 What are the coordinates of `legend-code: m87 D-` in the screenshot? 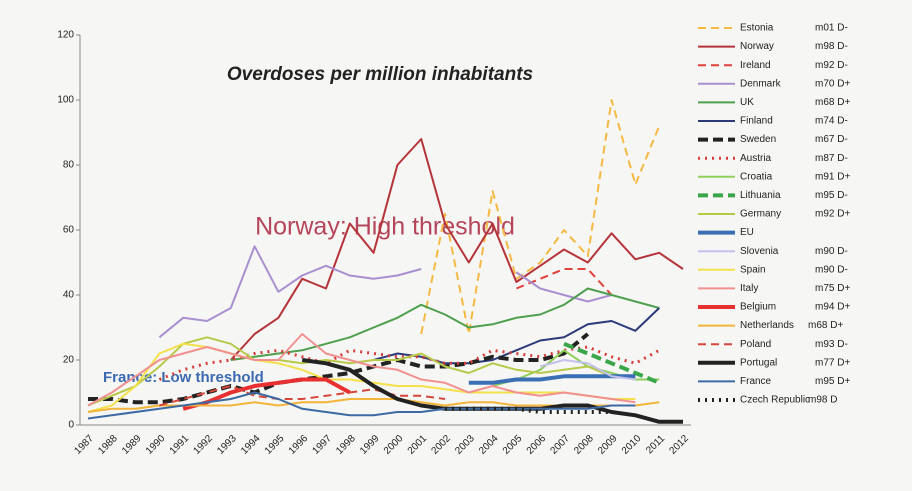 It's located at (831, 158).